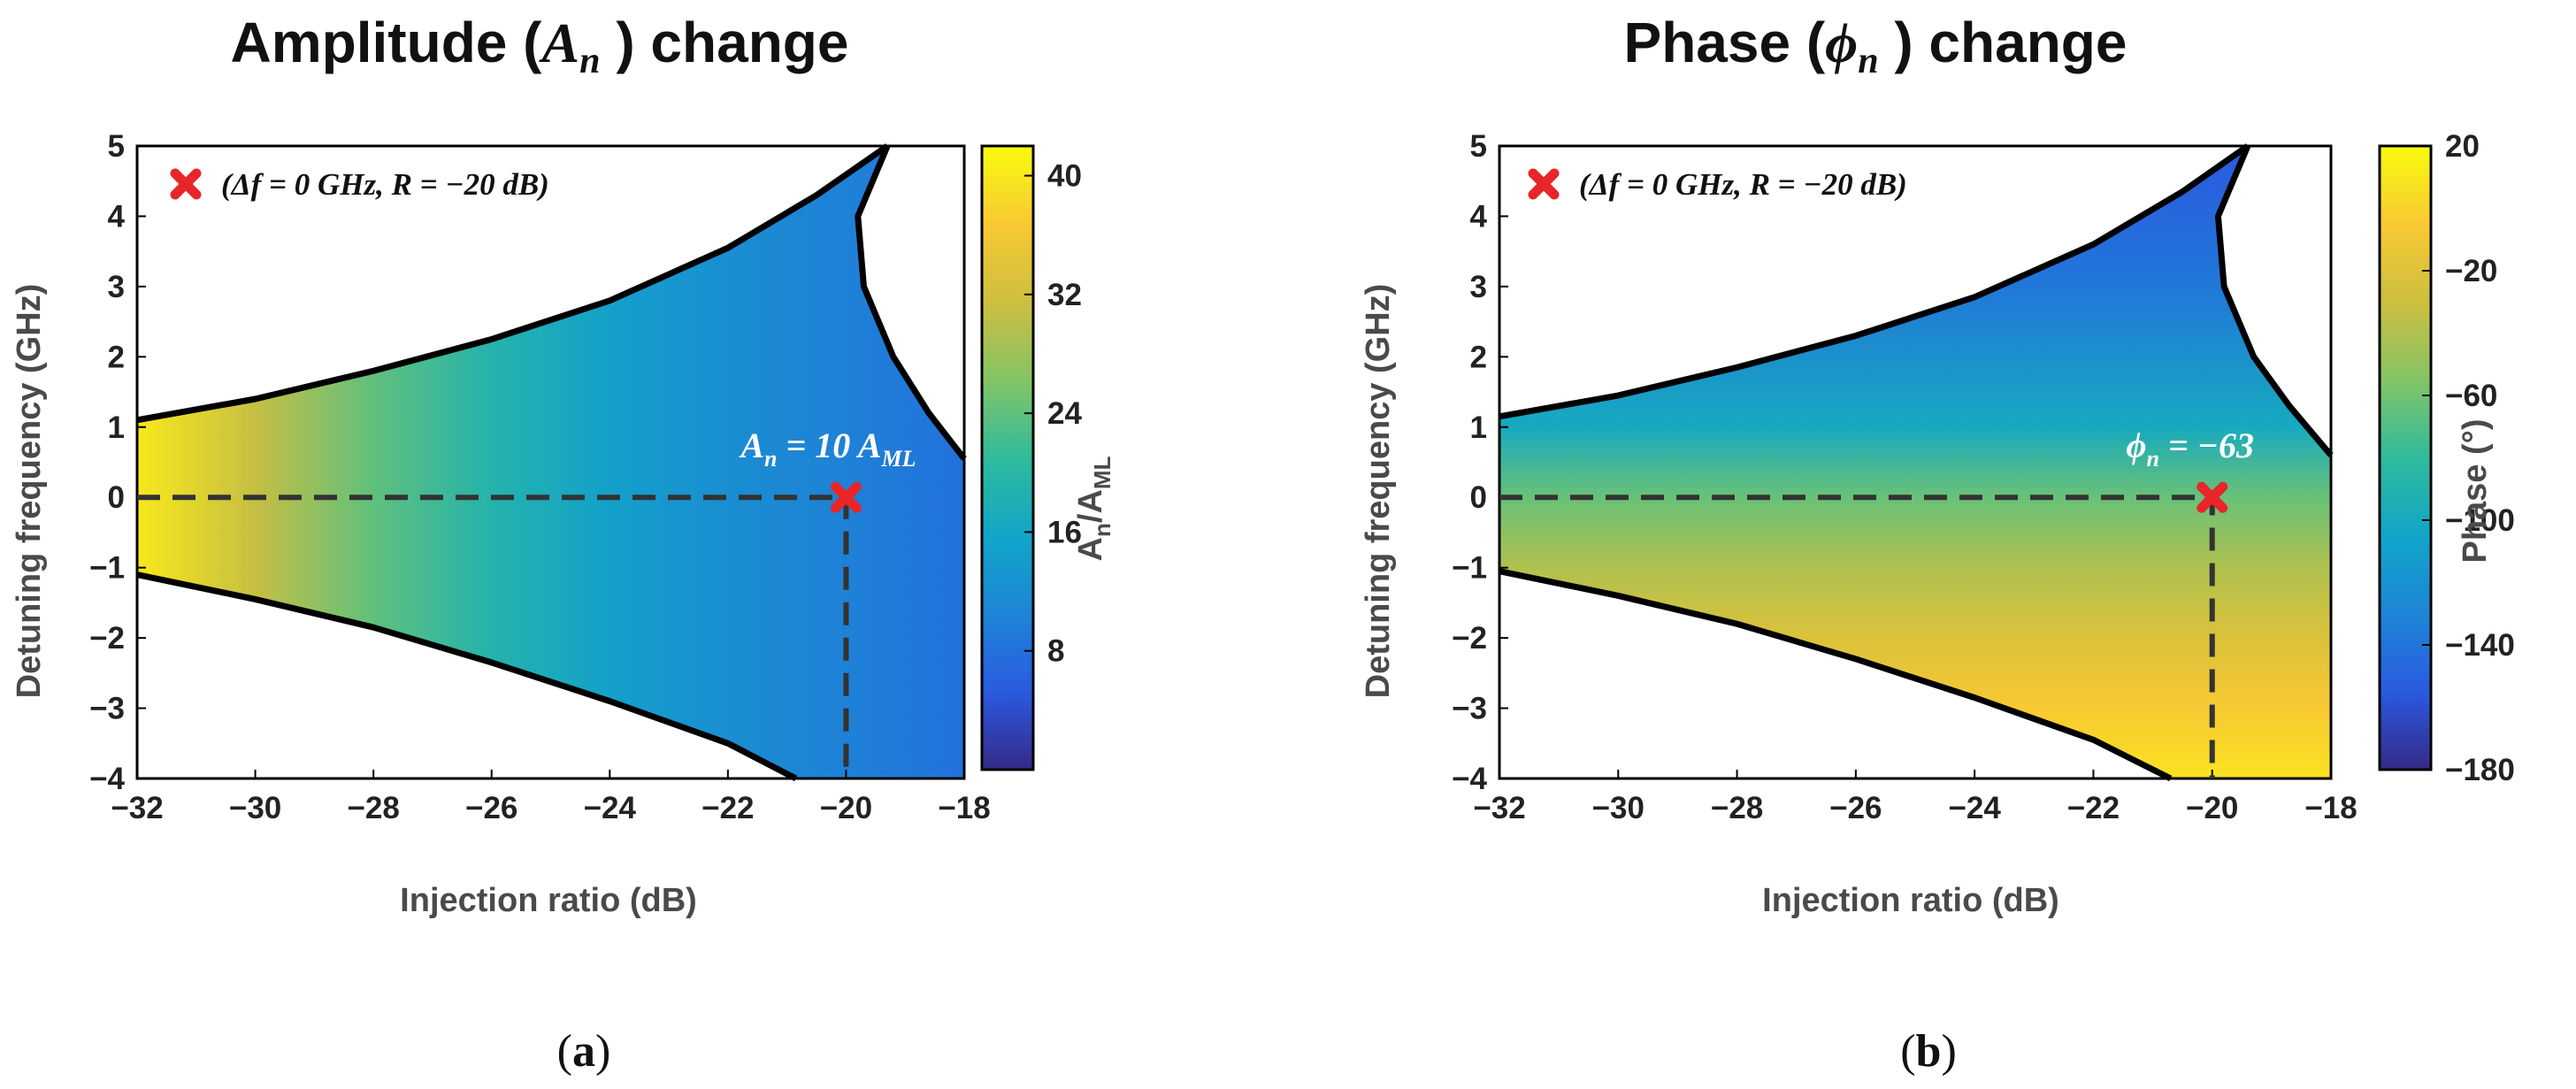  What do you see at coordinates (1064, 176) in the screenshot?
I see `colorbar-tick-label: 40` at bounding box center [1064, 176].